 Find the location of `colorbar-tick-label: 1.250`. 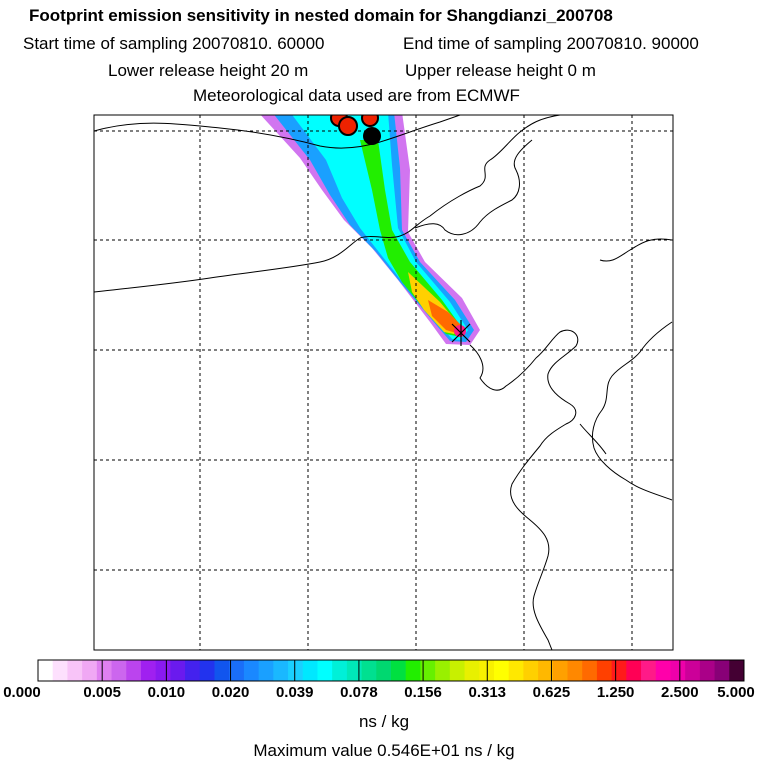

colorbar-tick-label: 1.250 is located at coordinates (615, 692).